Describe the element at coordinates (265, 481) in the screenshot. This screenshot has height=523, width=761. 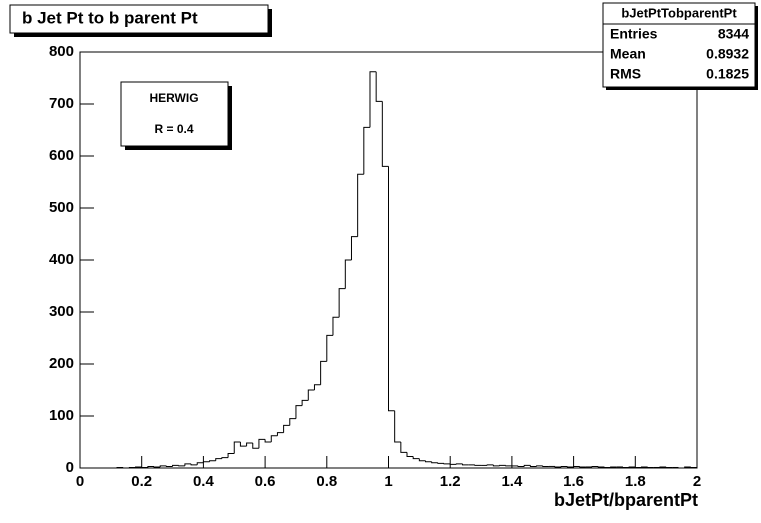
I see `x-tick-label: 0.6` at that location.